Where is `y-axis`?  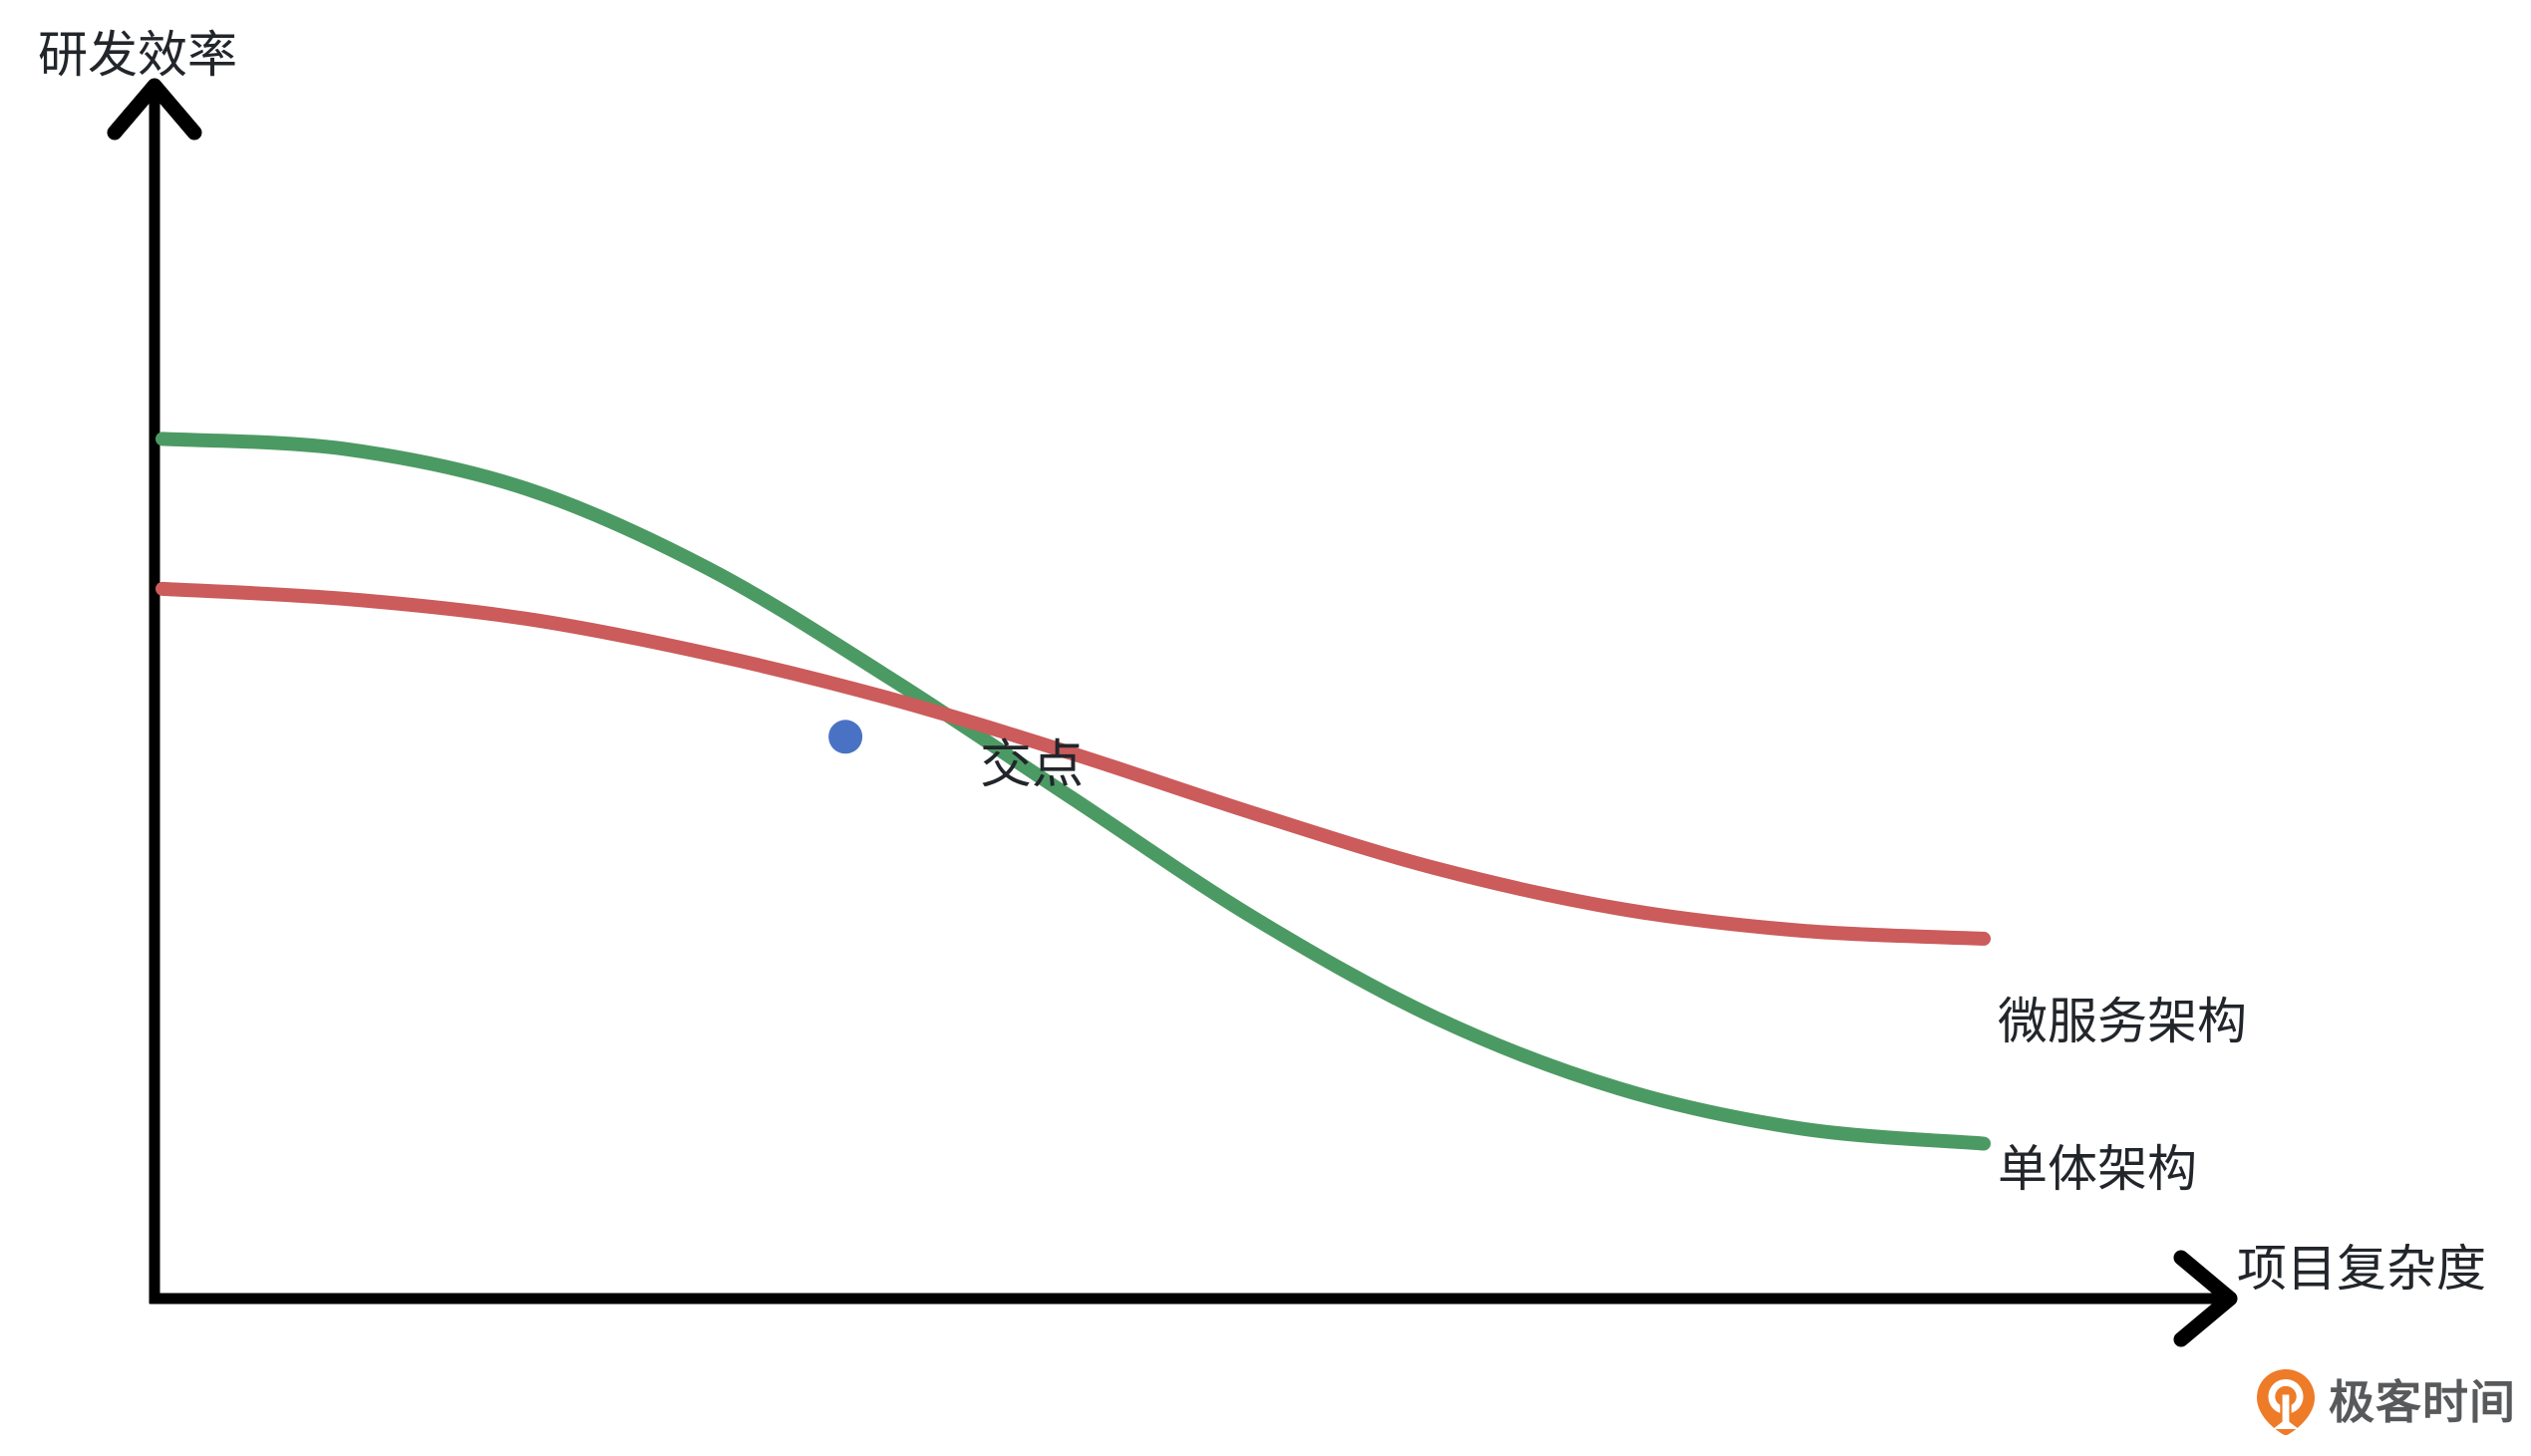
y-axis is located at coordinates (155, 691).